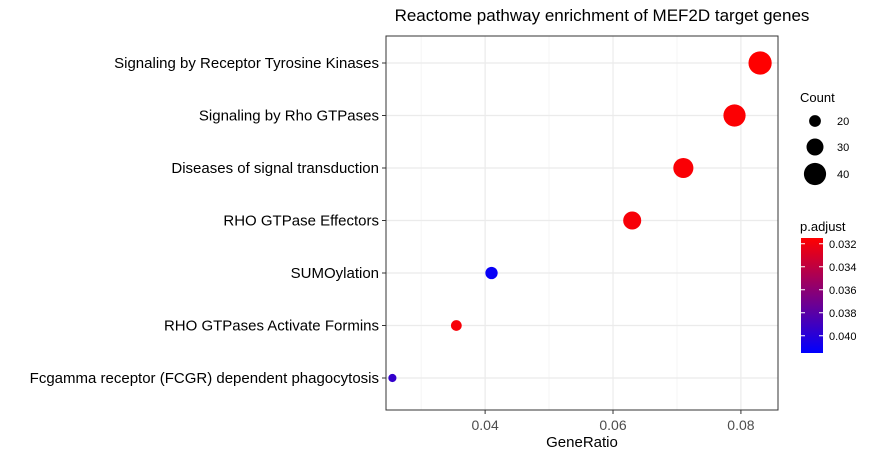 The width and height of the screenshot is (875, 459). I want to click on category-label: Signaling by Receptor Tyrosine Kinases, so click(246, 63).